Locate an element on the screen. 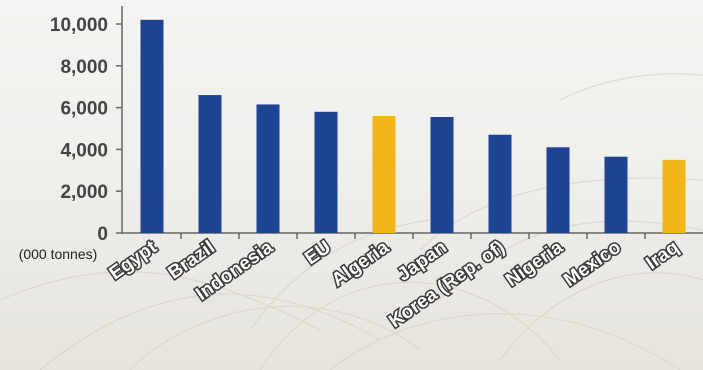 Image resolution: width=703 pixels, height=370 pixels. y-tick-label: 2,000 is located at coordinates (84, 192).